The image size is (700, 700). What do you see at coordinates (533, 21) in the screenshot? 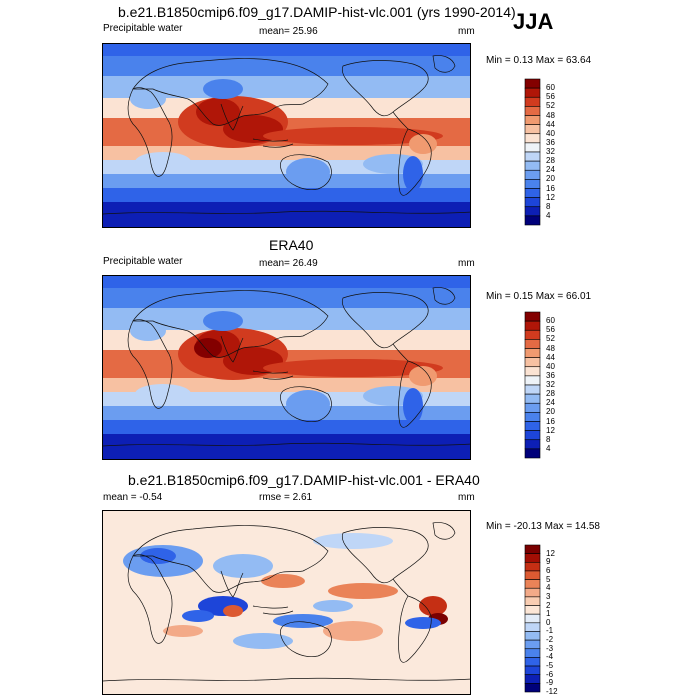
I see `season-label: JJA` at bounding box center [533, 21].